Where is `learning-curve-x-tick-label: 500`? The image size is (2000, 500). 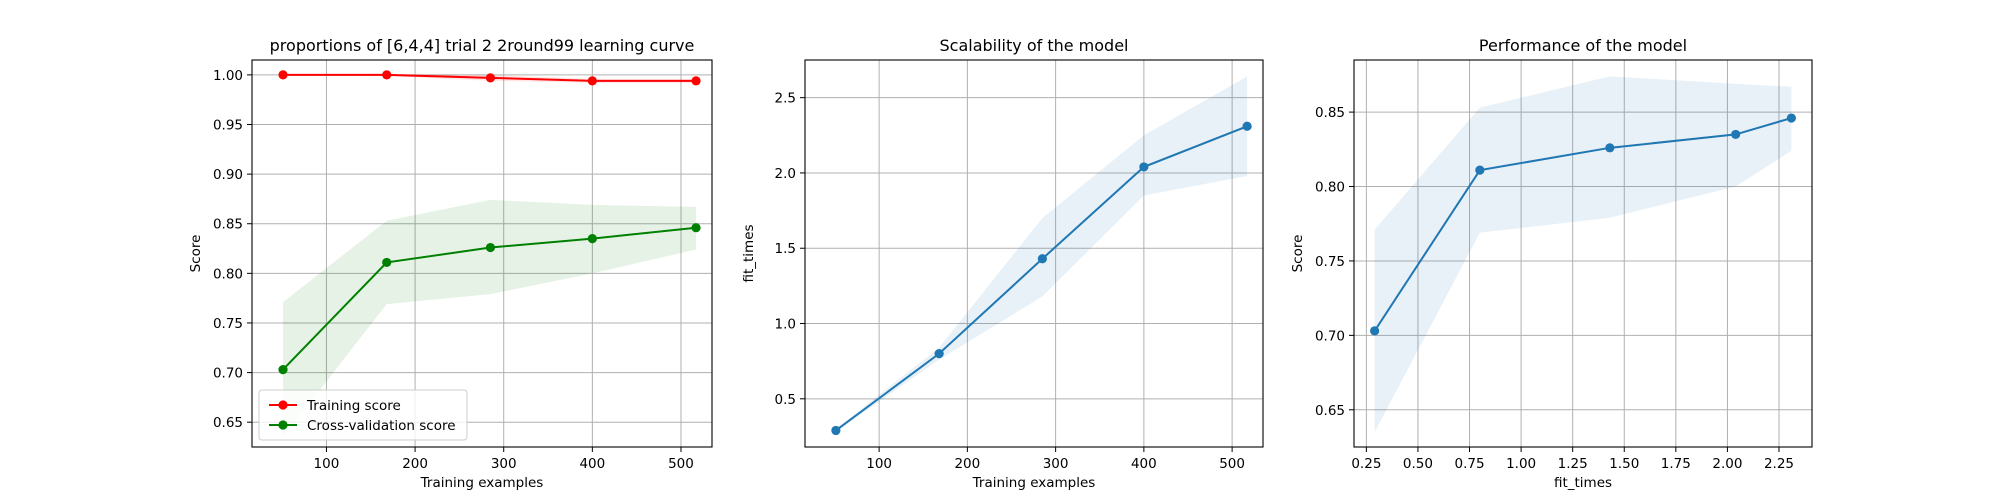
learning-curve-x-tick-label: 500 is located at coordinates (681, 464).